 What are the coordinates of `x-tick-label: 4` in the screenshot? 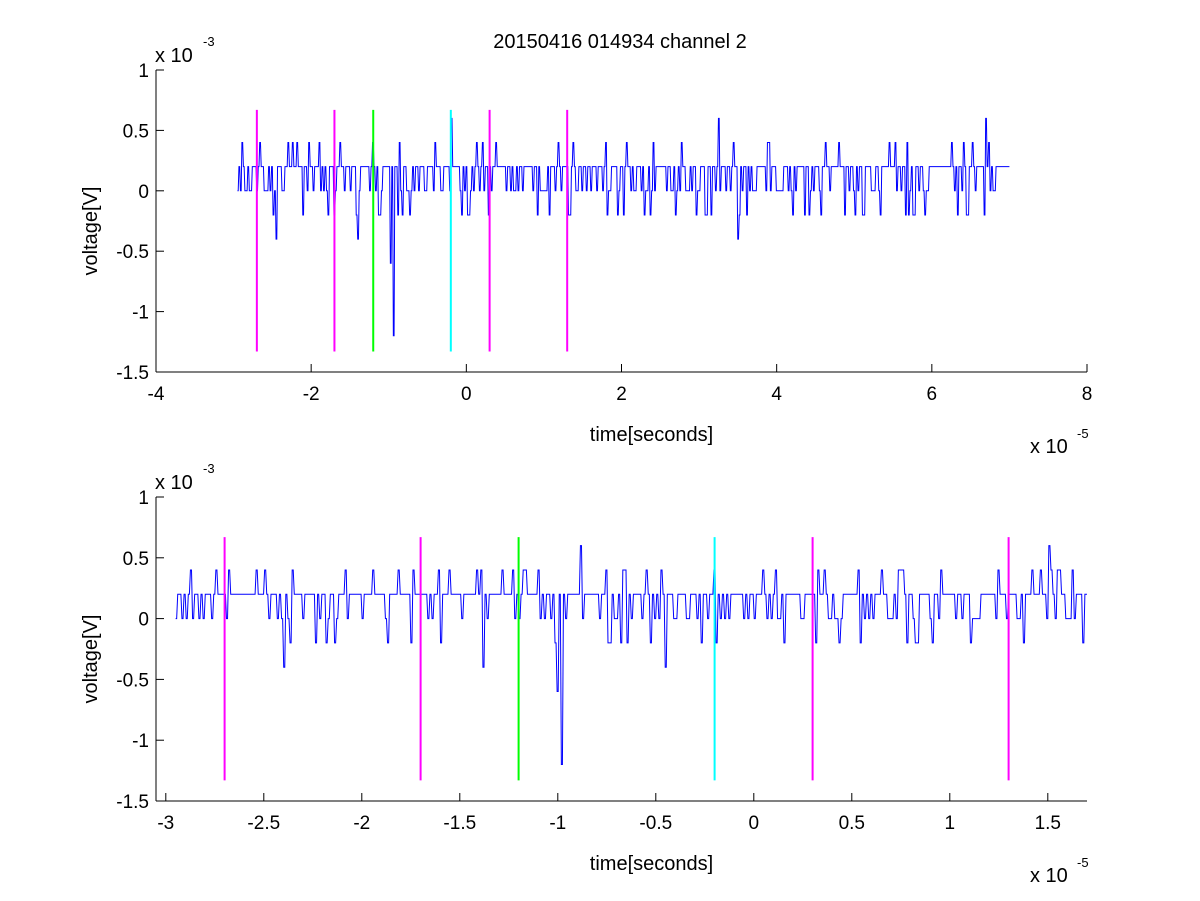 It's located at (776, 394).